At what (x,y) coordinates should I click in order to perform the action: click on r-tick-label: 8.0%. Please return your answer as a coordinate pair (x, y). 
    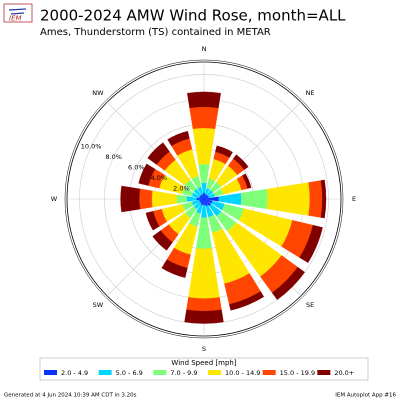
    Looking at the image, I should click on (113, 157).